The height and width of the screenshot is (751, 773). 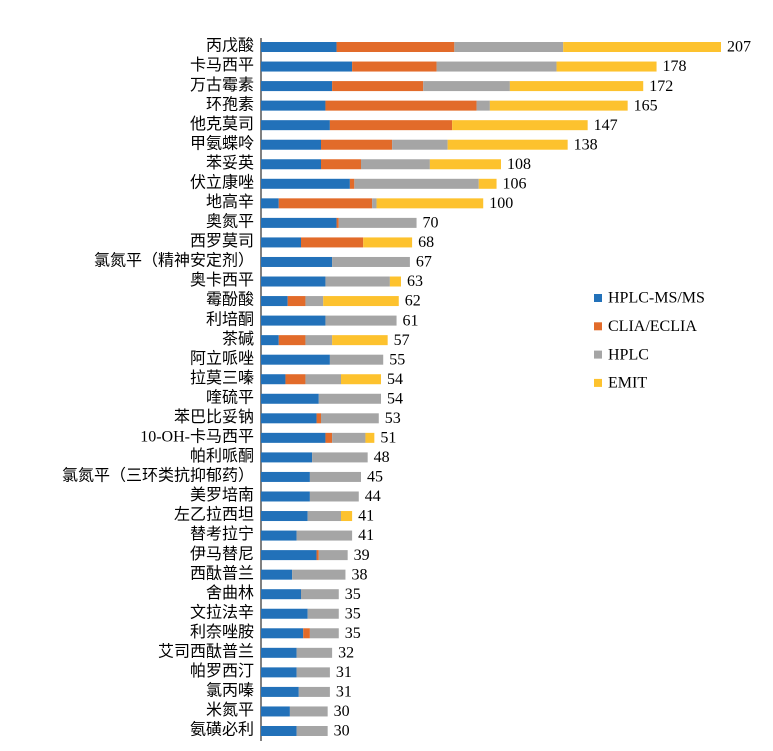 I want to click on total-label: 57, so click(x=402, y=340).